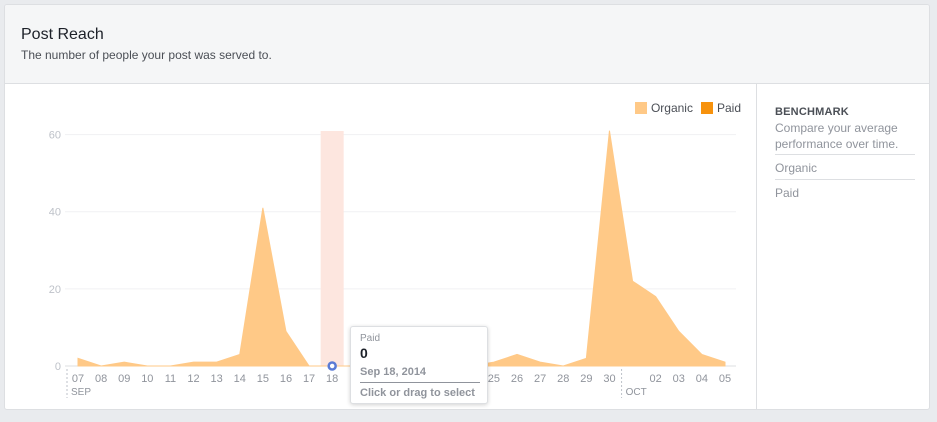 Image resolution: width=937 pixels, height=422 pixels. What do you see at coordinates (217, 379) in the screenshot?
I see `x-tick-label-13: 13` at bounding box center [217, 379].